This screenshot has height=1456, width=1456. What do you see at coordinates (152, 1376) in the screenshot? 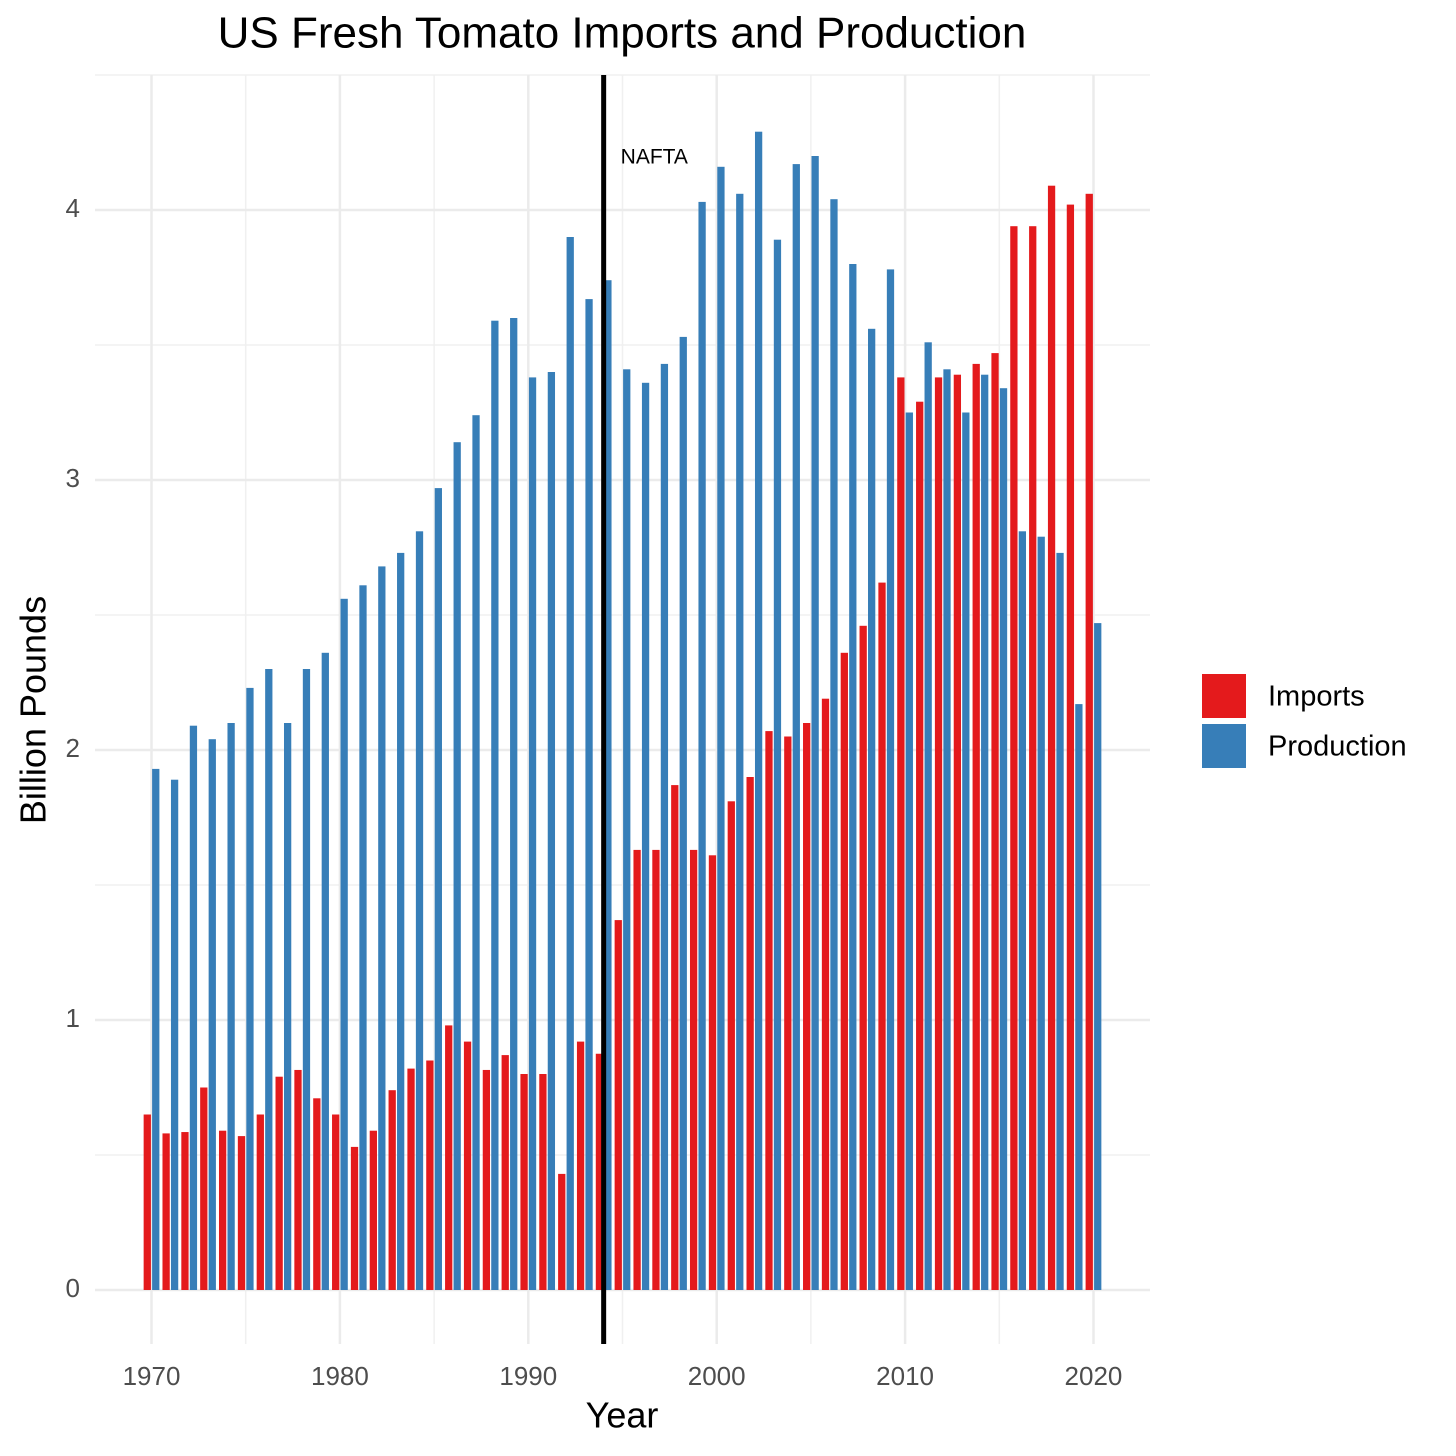
I see `x-tick-label: 1970` at bounding box center [152, 1376].